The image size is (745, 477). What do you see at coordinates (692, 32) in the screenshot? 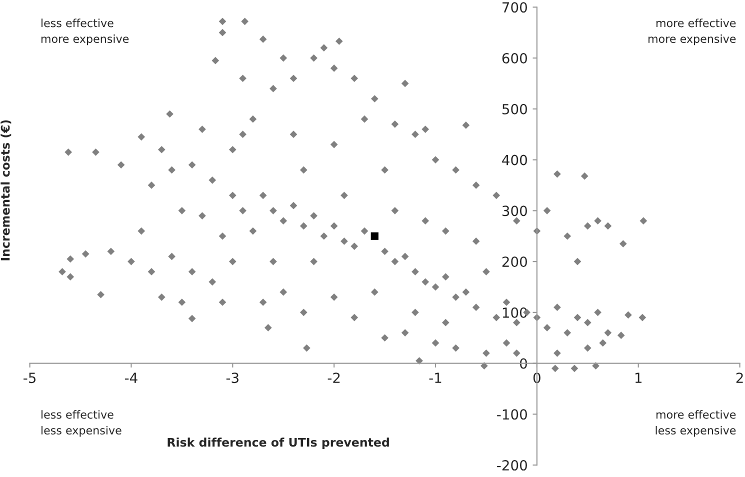
I see `annotation: more effective more expensive` at bounding box center [692, 32].